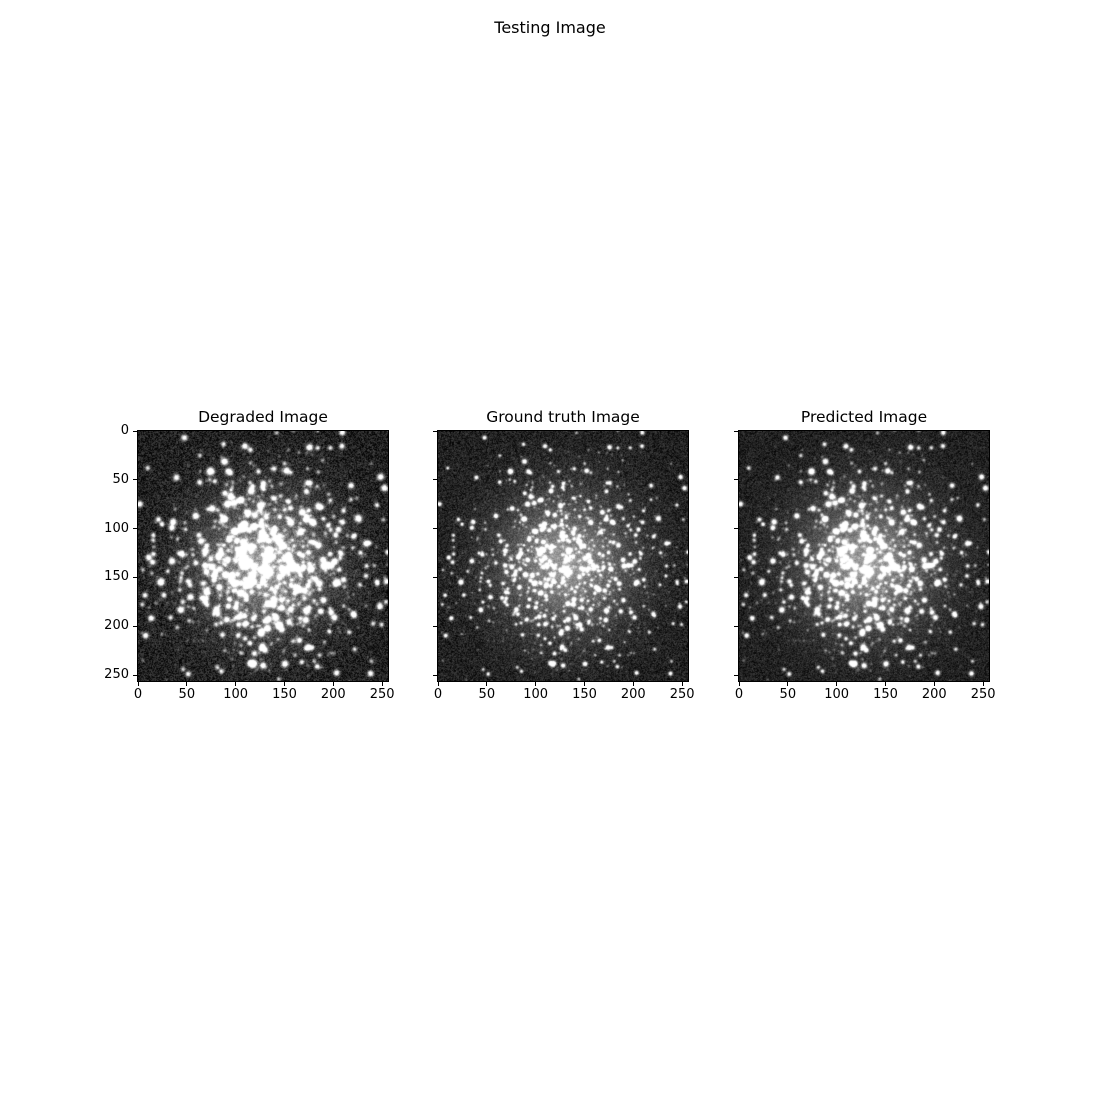 This screenshot has width=1100, height=1100. I want to click on y-tick-label: 50, so click(120, 479).